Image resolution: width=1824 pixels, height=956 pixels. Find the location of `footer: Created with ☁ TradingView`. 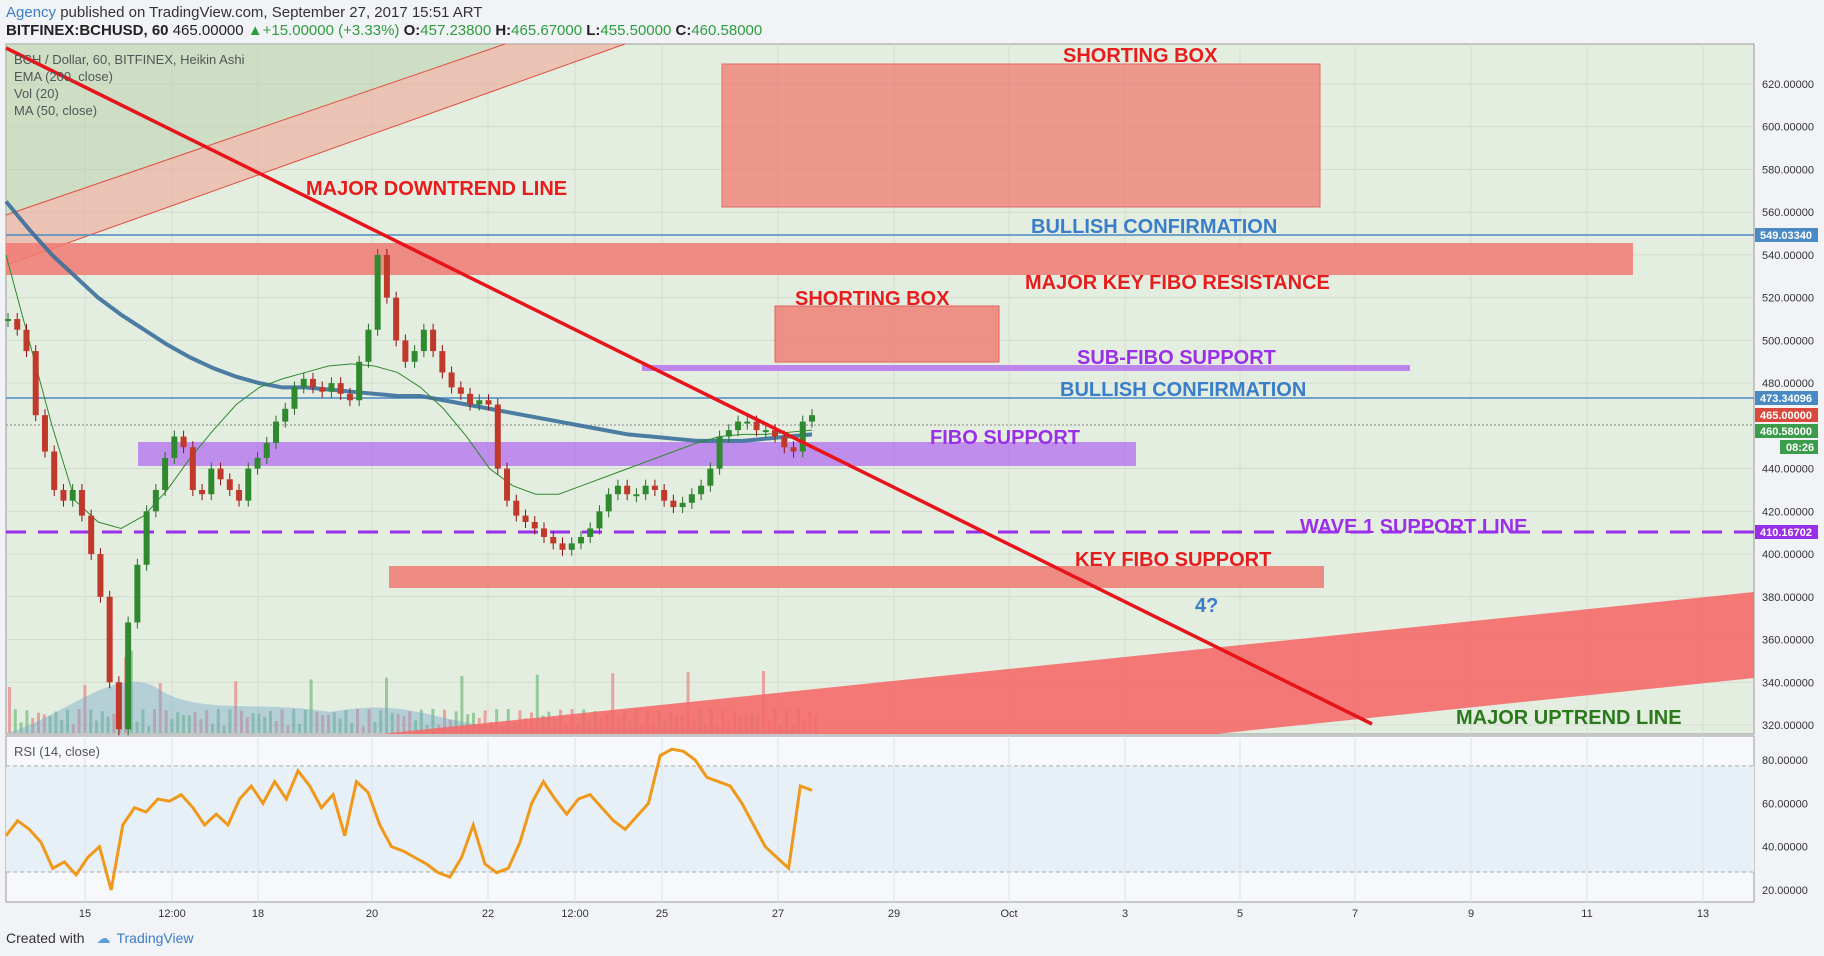

footer: Created with ☁ TradingView is located at coordinates (100, 938).